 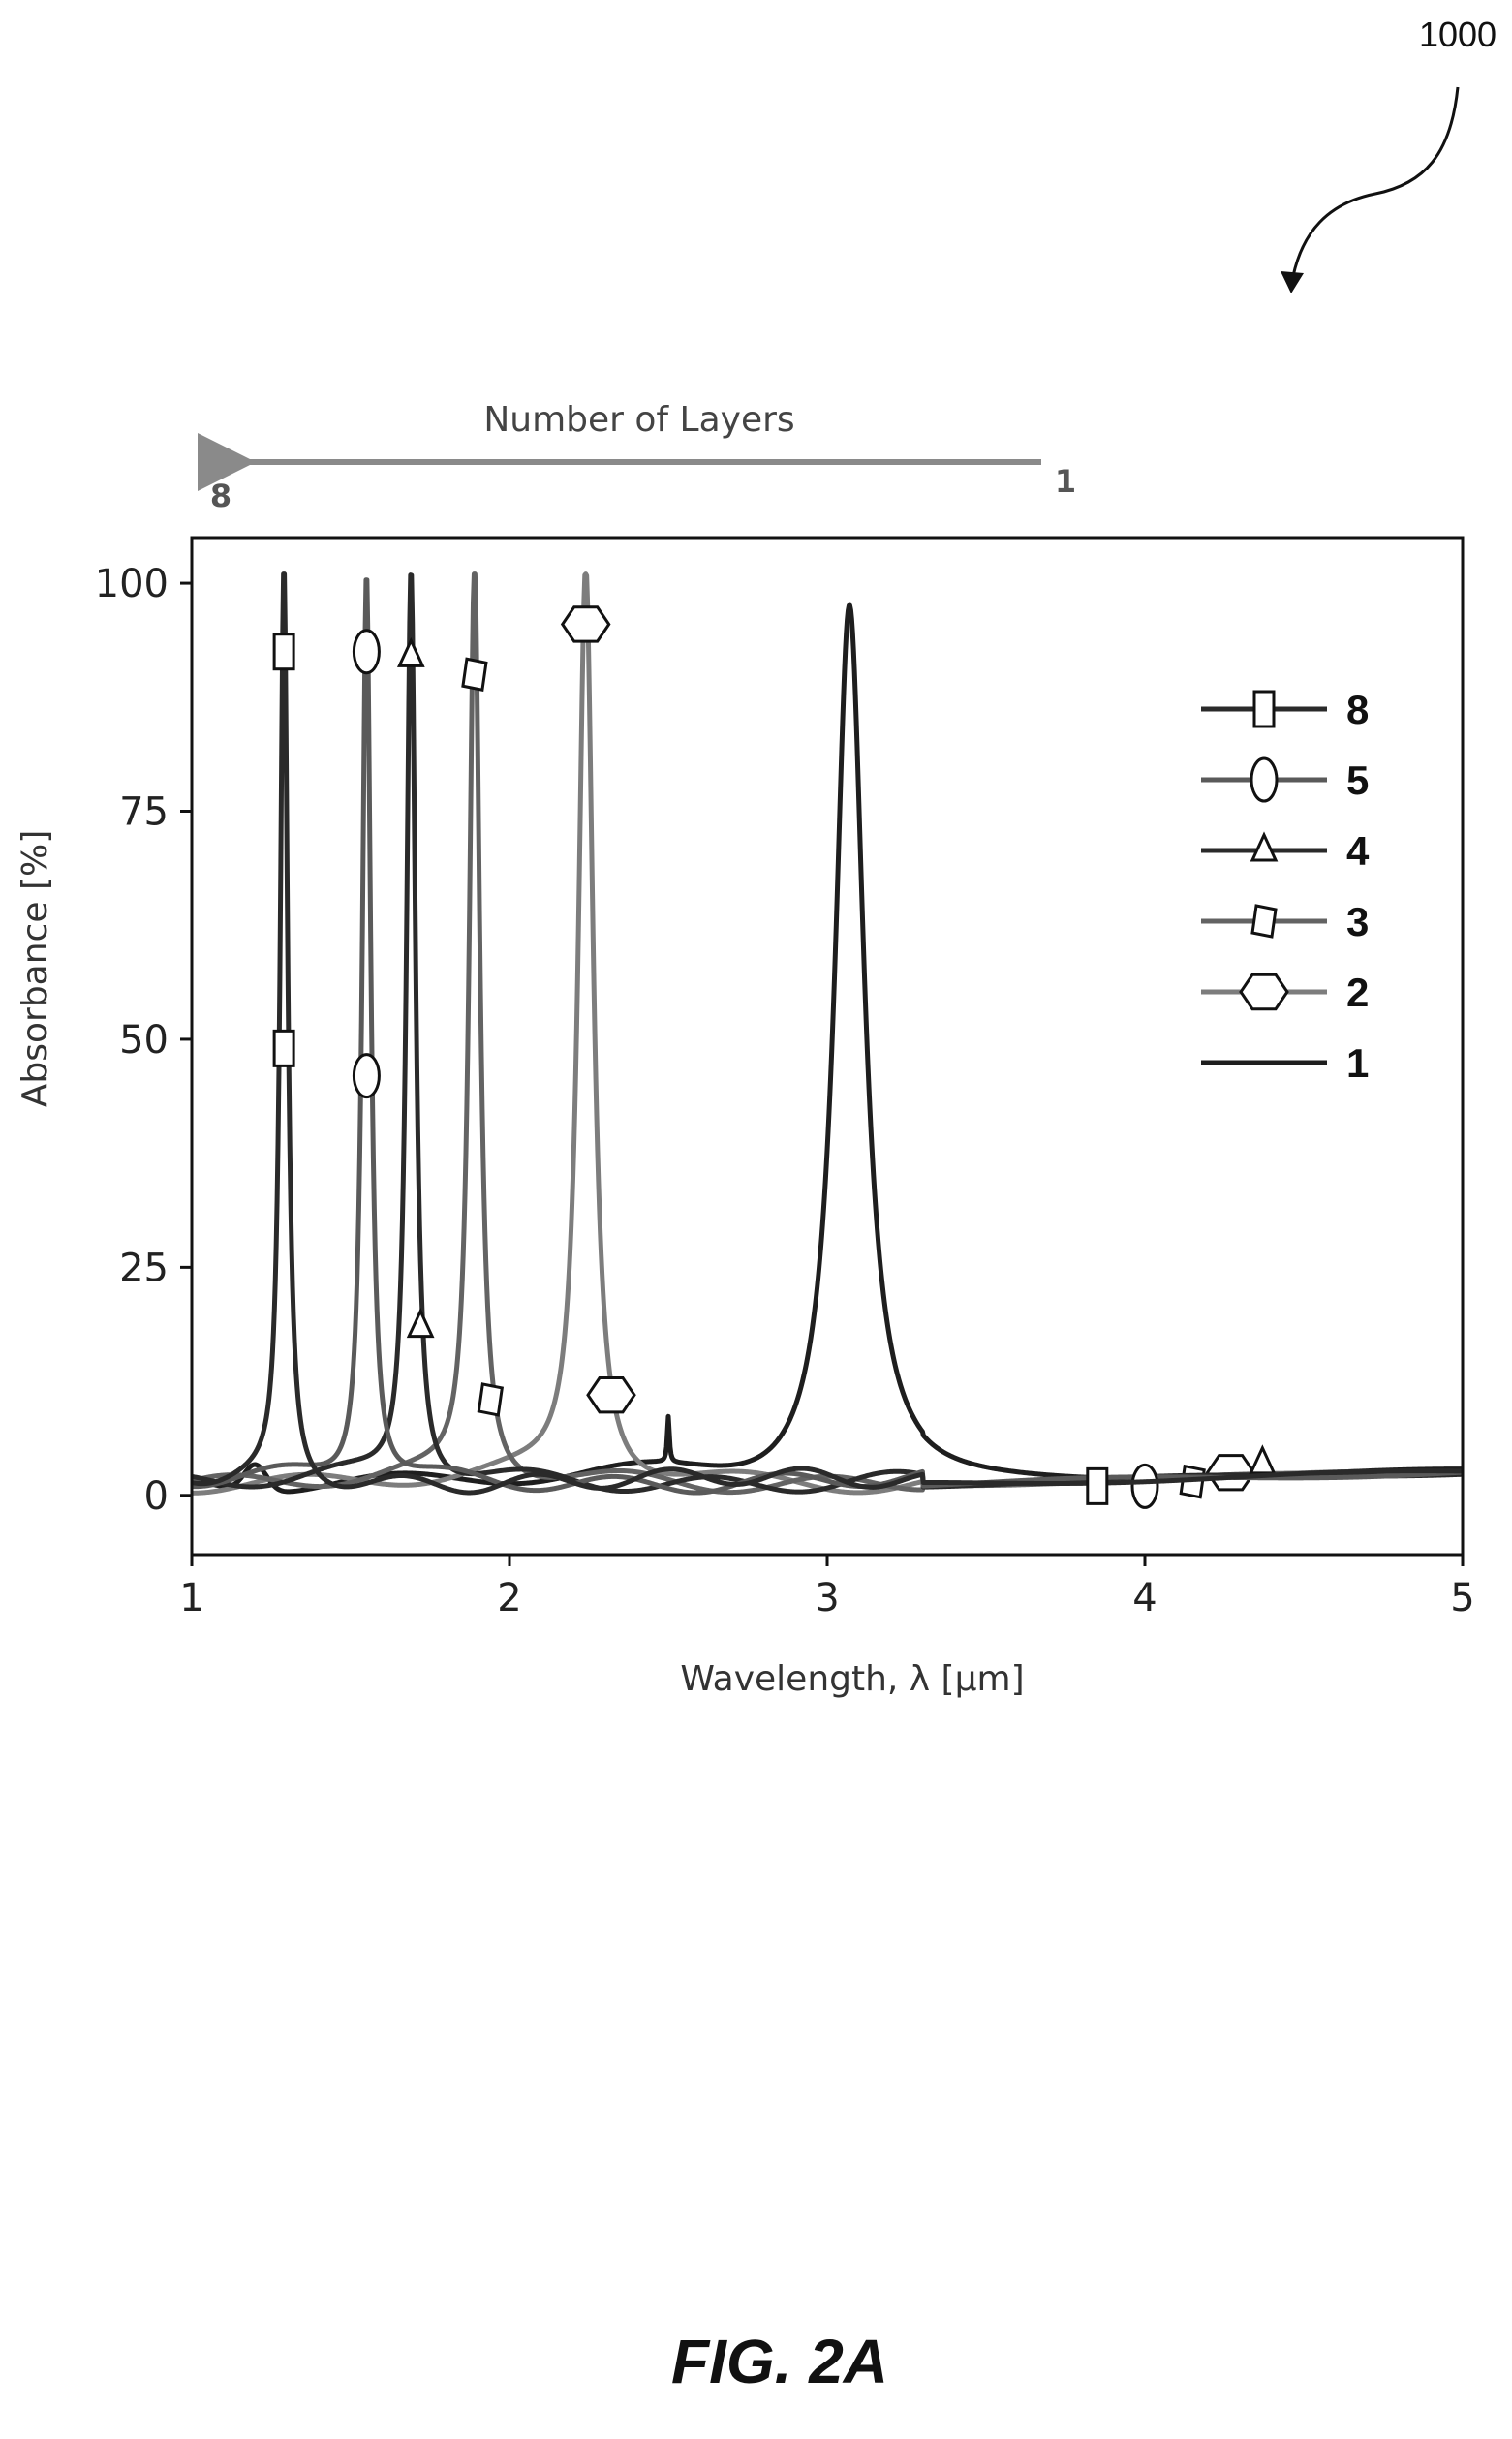 What do you see at coordinates (1371, 189) in the screenshot?
I see `reference-leader-arrow-icon` at bounding box center [1371, 189].